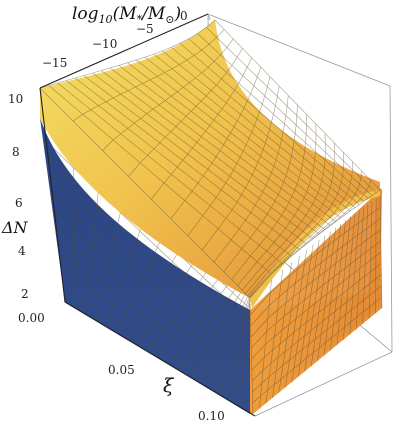 The height and width of the screenshot is (423, 415). Describe the element at coordinates (145, 29) in the screenshot. I see `y-tick-label: −5` at that location.